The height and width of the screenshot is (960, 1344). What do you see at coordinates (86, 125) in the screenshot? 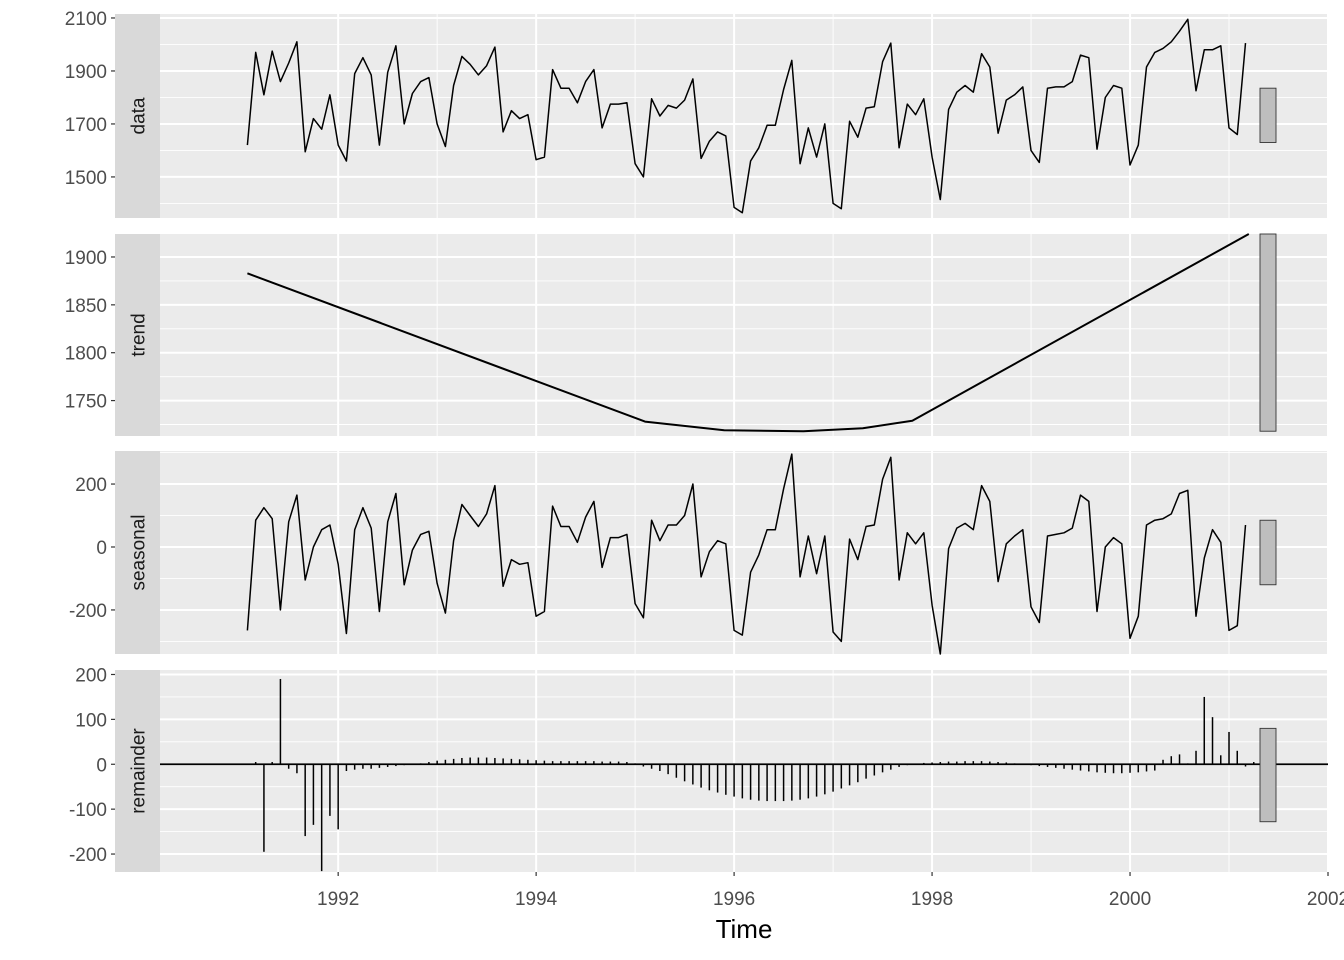
I see `y-tick-label: 1700` at bounding box center [86, 125].